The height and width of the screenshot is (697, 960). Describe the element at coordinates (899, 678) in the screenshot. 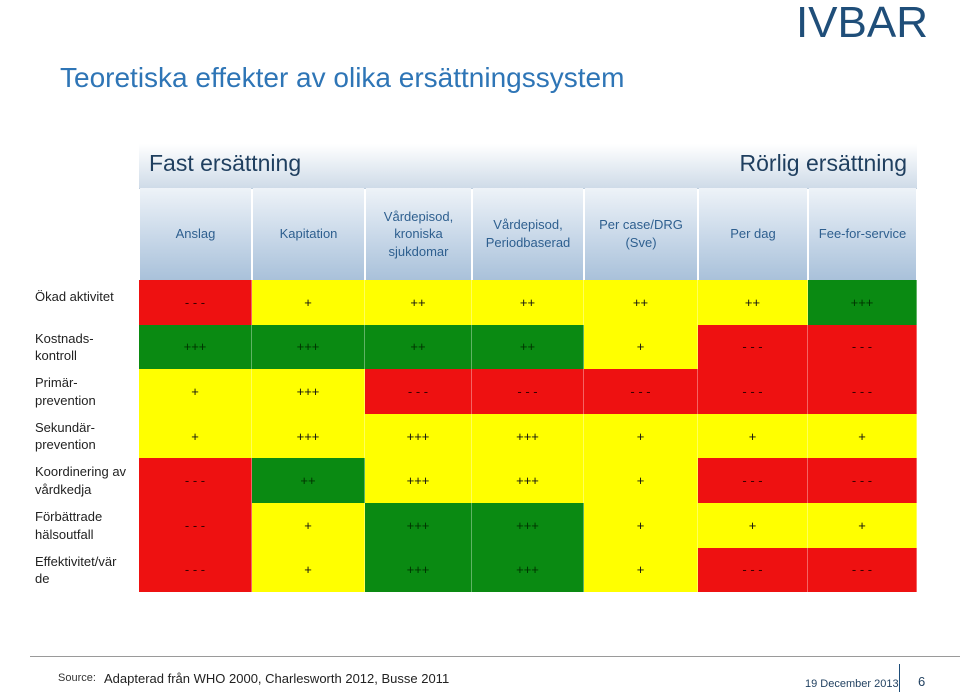

I see `footer-vertical-divider` at that location.